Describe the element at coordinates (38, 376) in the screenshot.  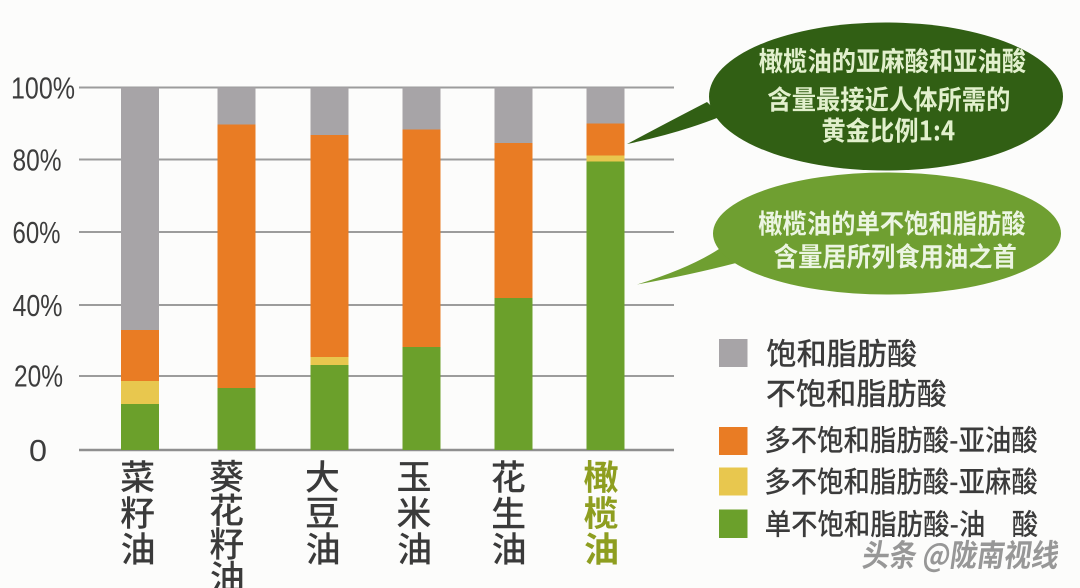
I see `svg-text: 20%` at that location.